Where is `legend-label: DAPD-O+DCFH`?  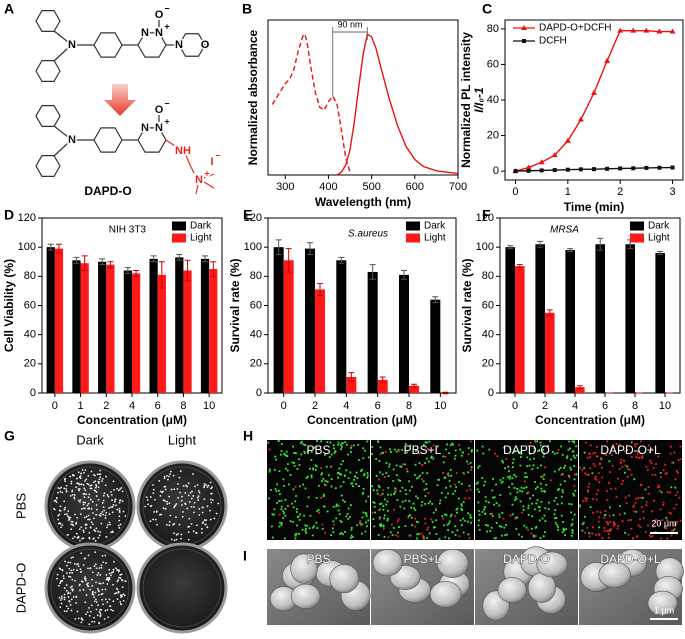 legend-label: DAPD-O+DCFH is located at coordinates (575, 28).